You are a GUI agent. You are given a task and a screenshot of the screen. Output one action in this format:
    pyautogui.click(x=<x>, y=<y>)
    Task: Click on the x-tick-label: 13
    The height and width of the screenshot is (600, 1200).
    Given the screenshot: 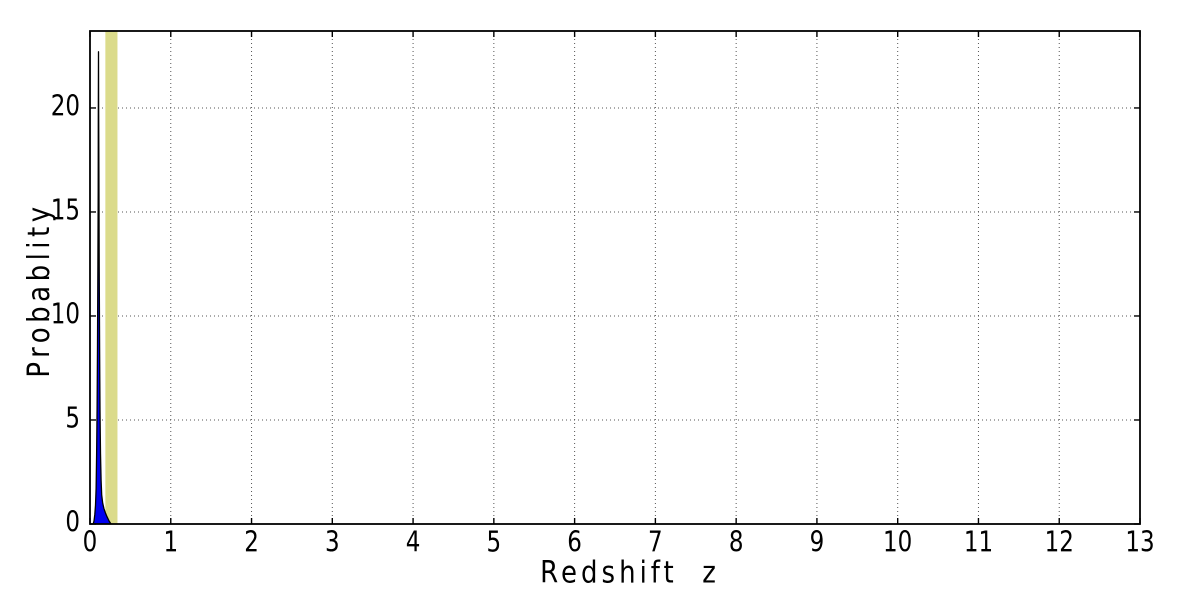 What is the action you would take?
    pyautogui.click(x=1140, y=543)
    